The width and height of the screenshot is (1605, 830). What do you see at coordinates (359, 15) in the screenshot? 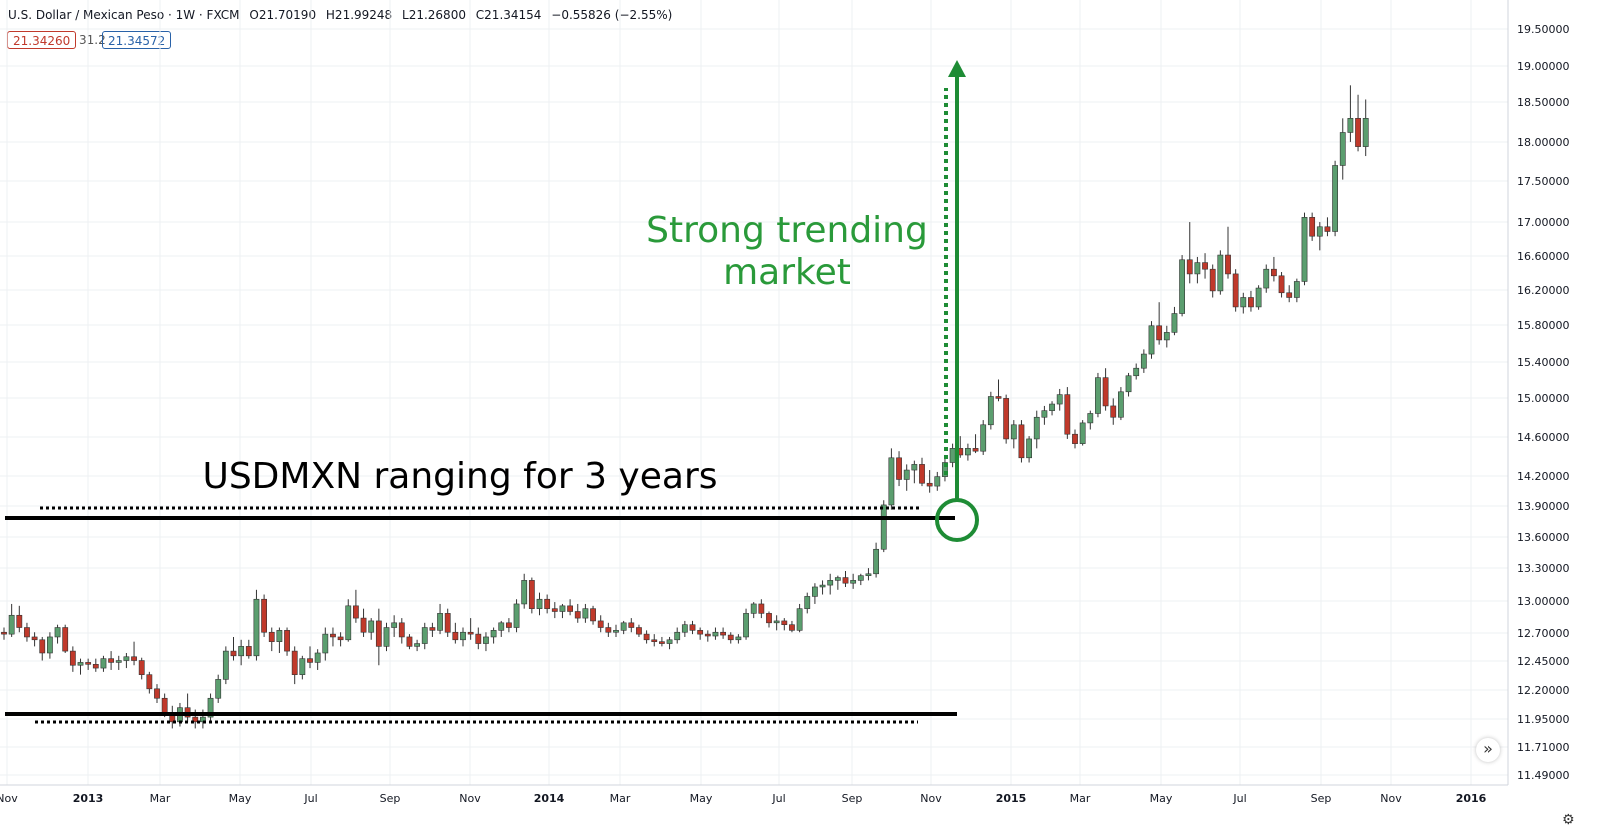
I see `ohlc-high: H21.99248` at bounding box center [359, 15].